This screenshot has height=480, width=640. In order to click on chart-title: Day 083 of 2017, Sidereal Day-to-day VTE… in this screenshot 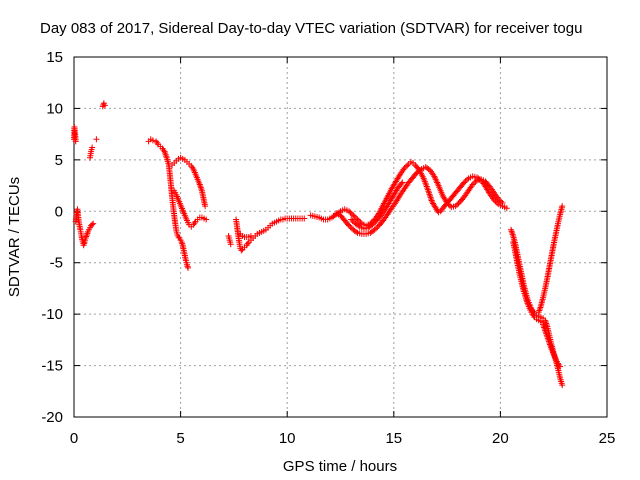, I will do `click(311, 28)`.